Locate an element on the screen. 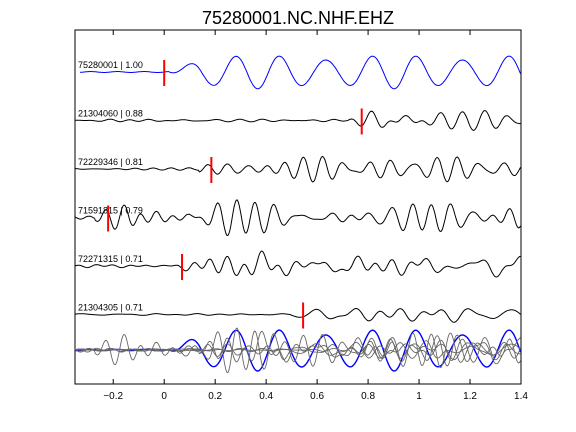 The width and height of the screenshot is (576, 432). trace: 75280001 | 1.00 is located at coordinates (299, 72).